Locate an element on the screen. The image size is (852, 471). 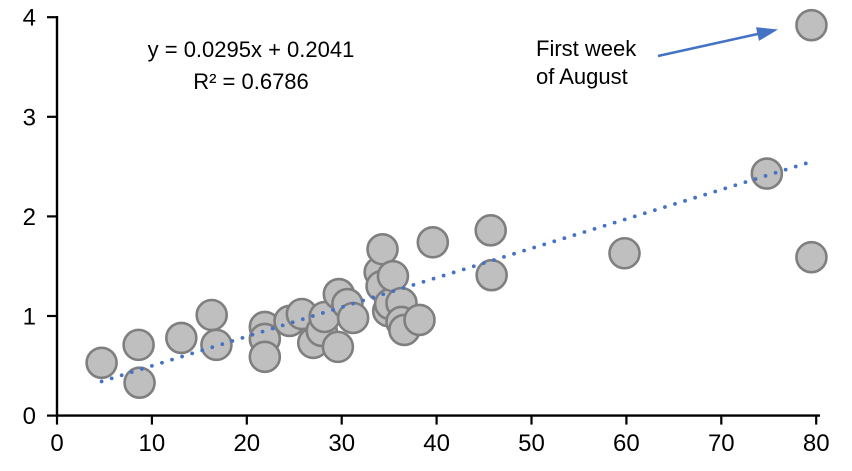
annotation-line-1: First week is located at coordinates (586, 48).